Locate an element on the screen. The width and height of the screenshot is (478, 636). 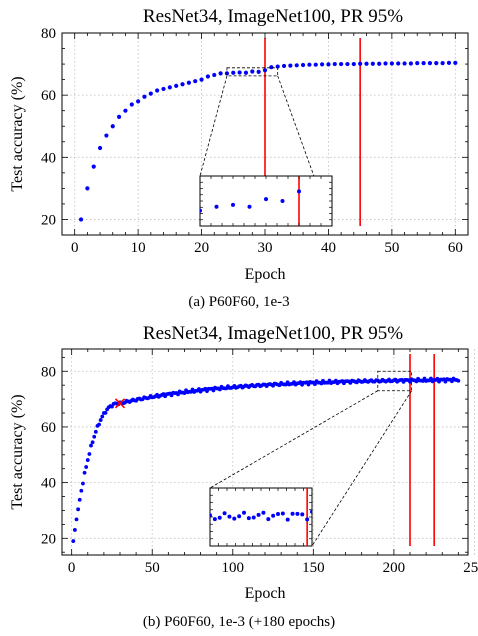
y-tick-label: 20 is located at coordinates (48, 539).